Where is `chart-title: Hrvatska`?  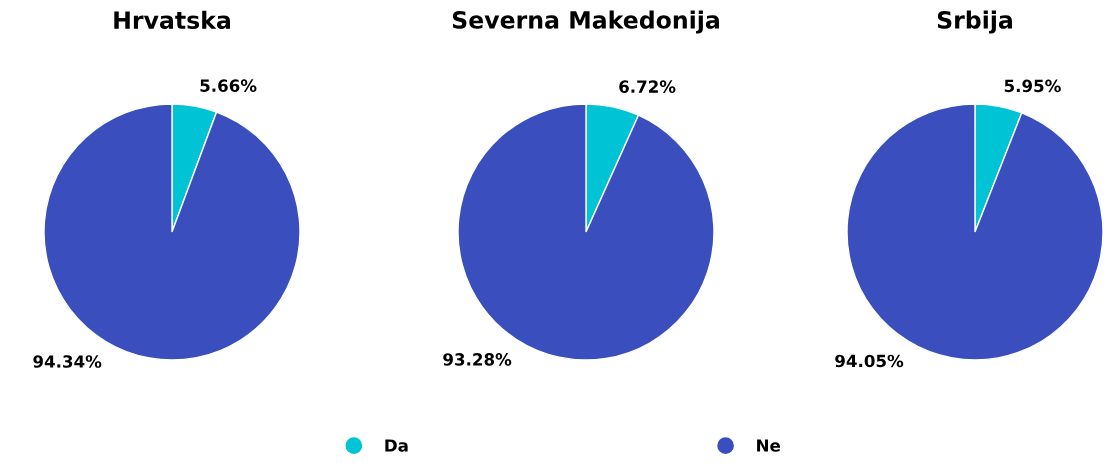
chart-title: Hrvatska is located at coordinates (172, 20).